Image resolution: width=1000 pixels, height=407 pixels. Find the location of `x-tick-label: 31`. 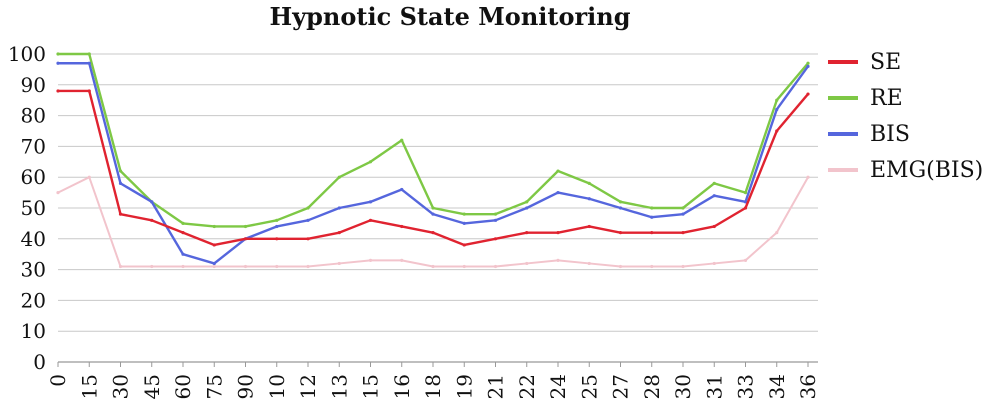

x-tick-label: 31 is located at coordinates (714, 386).